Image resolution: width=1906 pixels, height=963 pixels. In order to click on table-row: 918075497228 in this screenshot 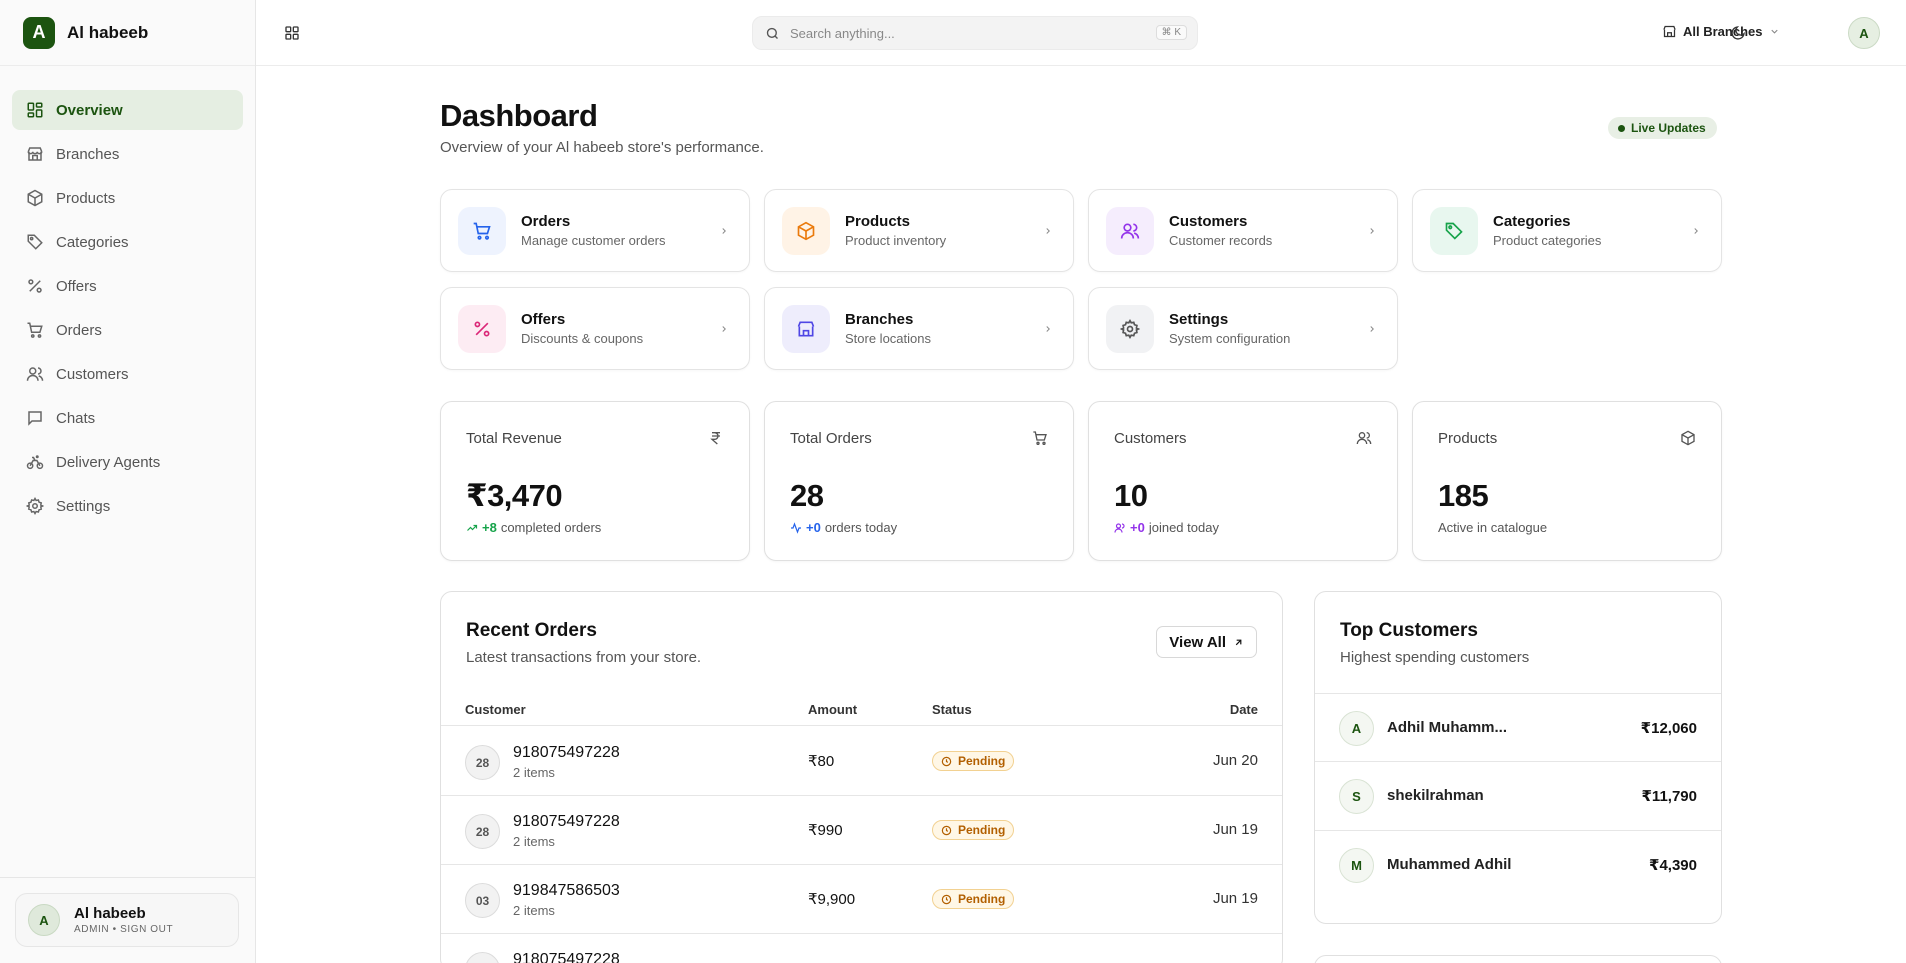, I will do `click(861, 948)`.